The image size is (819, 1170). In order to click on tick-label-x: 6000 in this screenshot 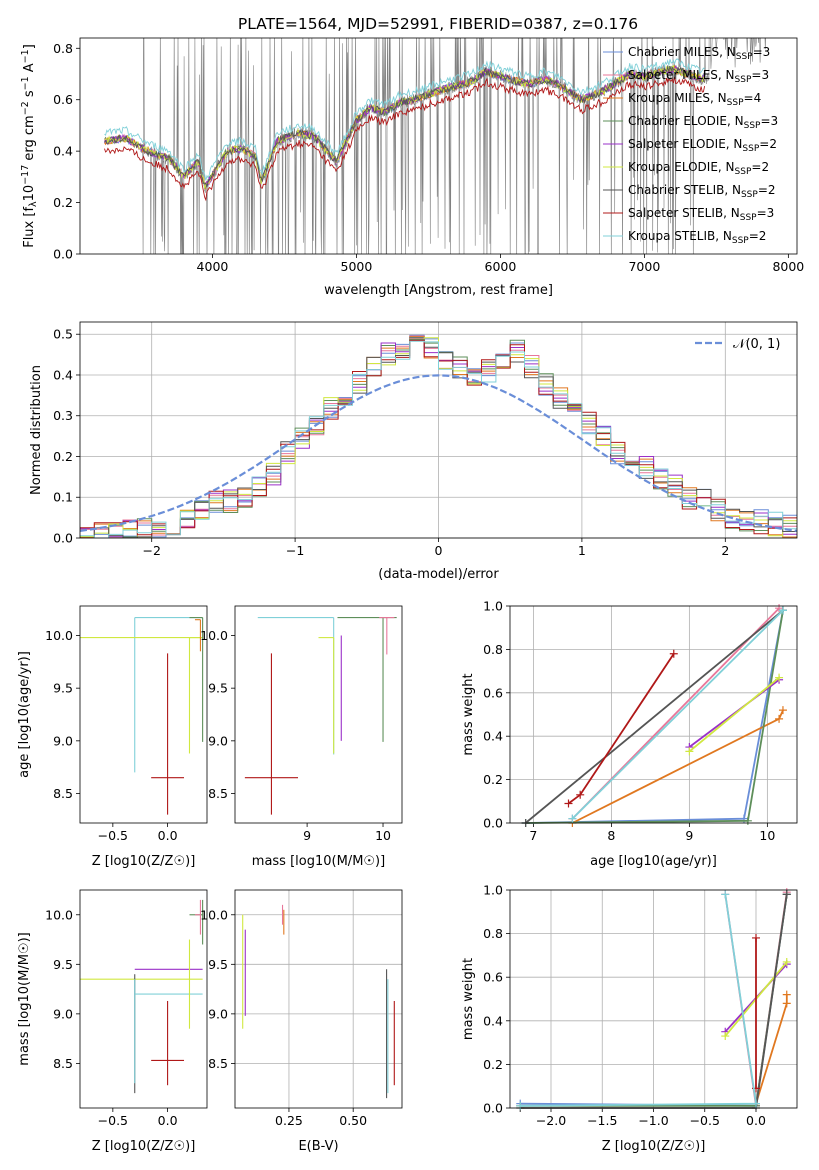, I will do `click(501, 266)`.